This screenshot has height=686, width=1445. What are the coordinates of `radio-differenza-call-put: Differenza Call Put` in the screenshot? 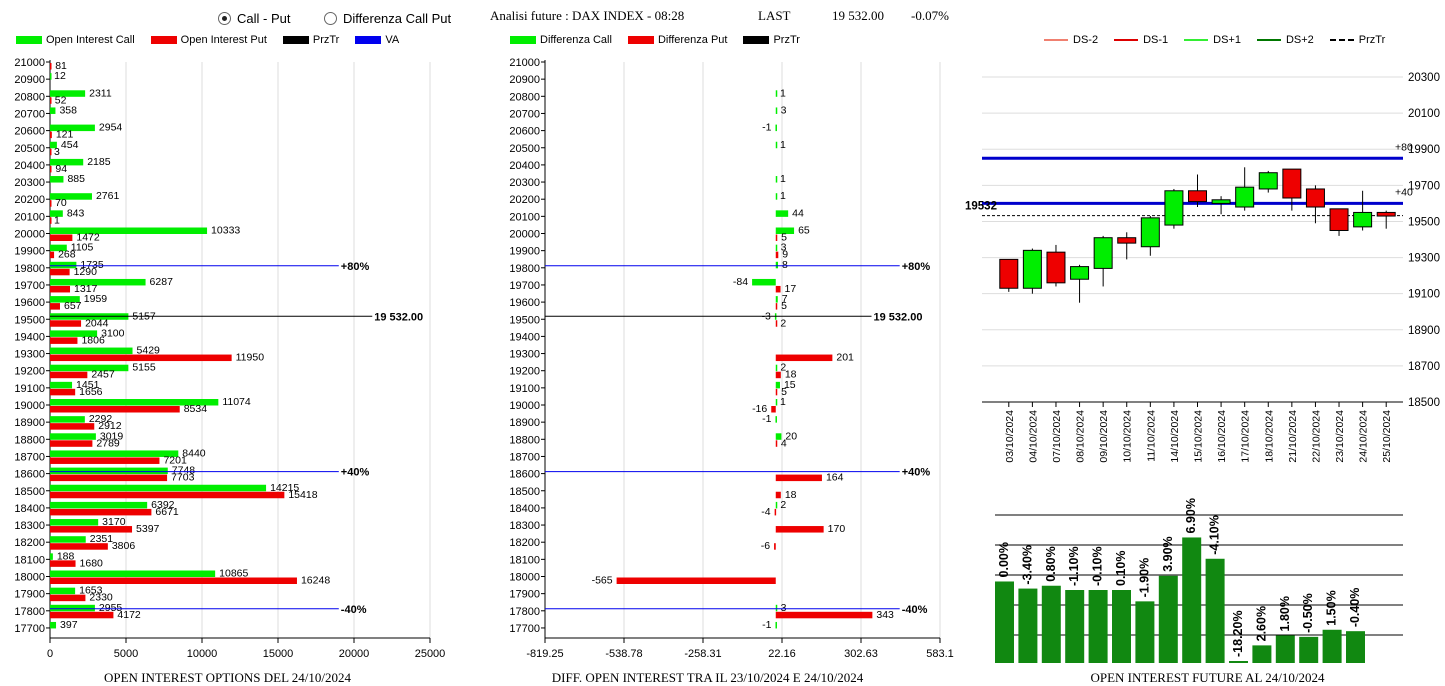 It's located at (387, 18).